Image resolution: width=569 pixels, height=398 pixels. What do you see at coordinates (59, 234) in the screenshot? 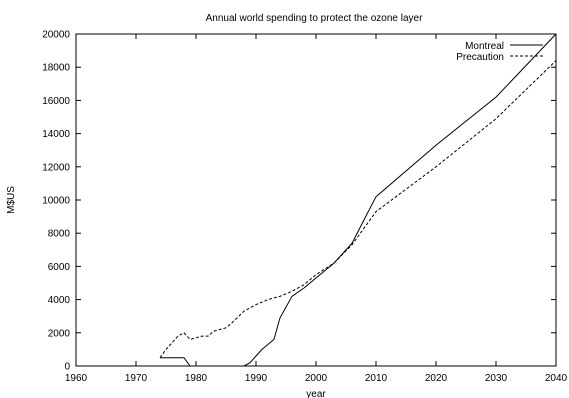
I see `y-tick-label: 8000` at bounding box center [59, 234].